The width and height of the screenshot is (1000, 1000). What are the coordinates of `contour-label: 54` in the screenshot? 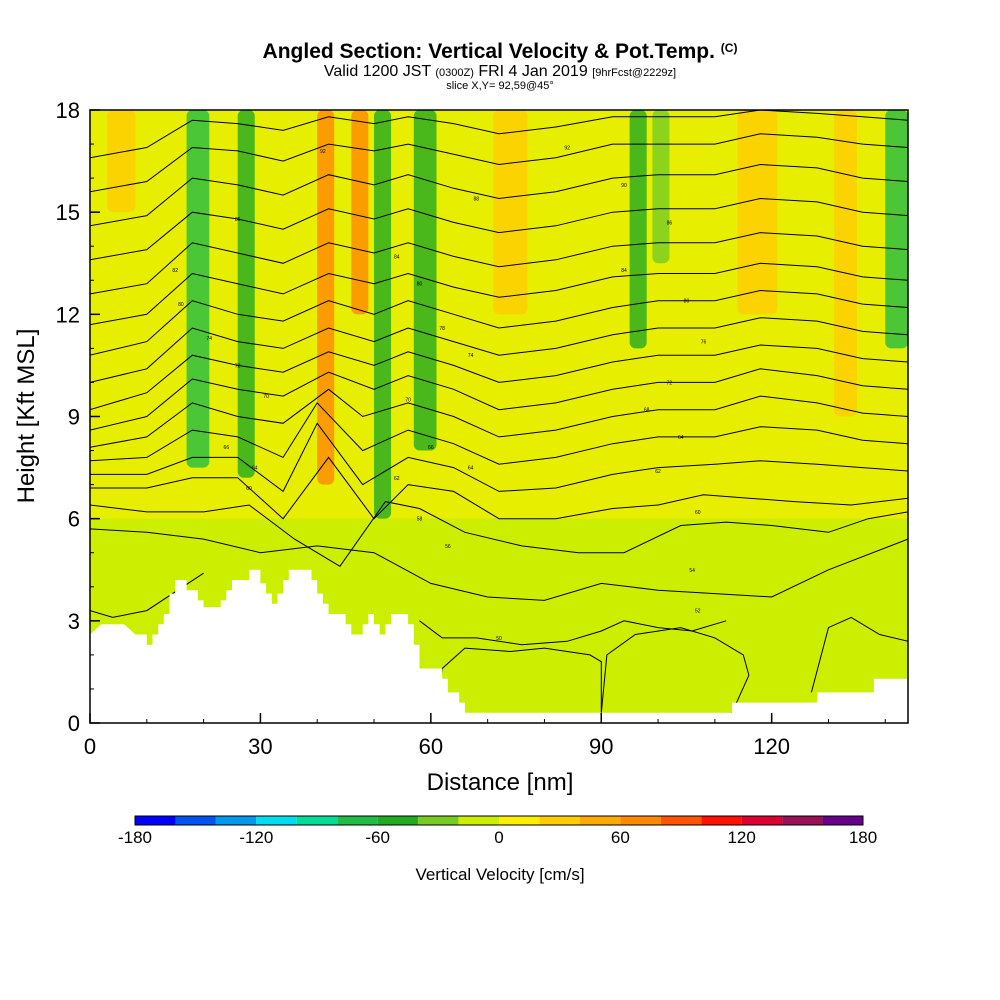 It's located at (692, 571).